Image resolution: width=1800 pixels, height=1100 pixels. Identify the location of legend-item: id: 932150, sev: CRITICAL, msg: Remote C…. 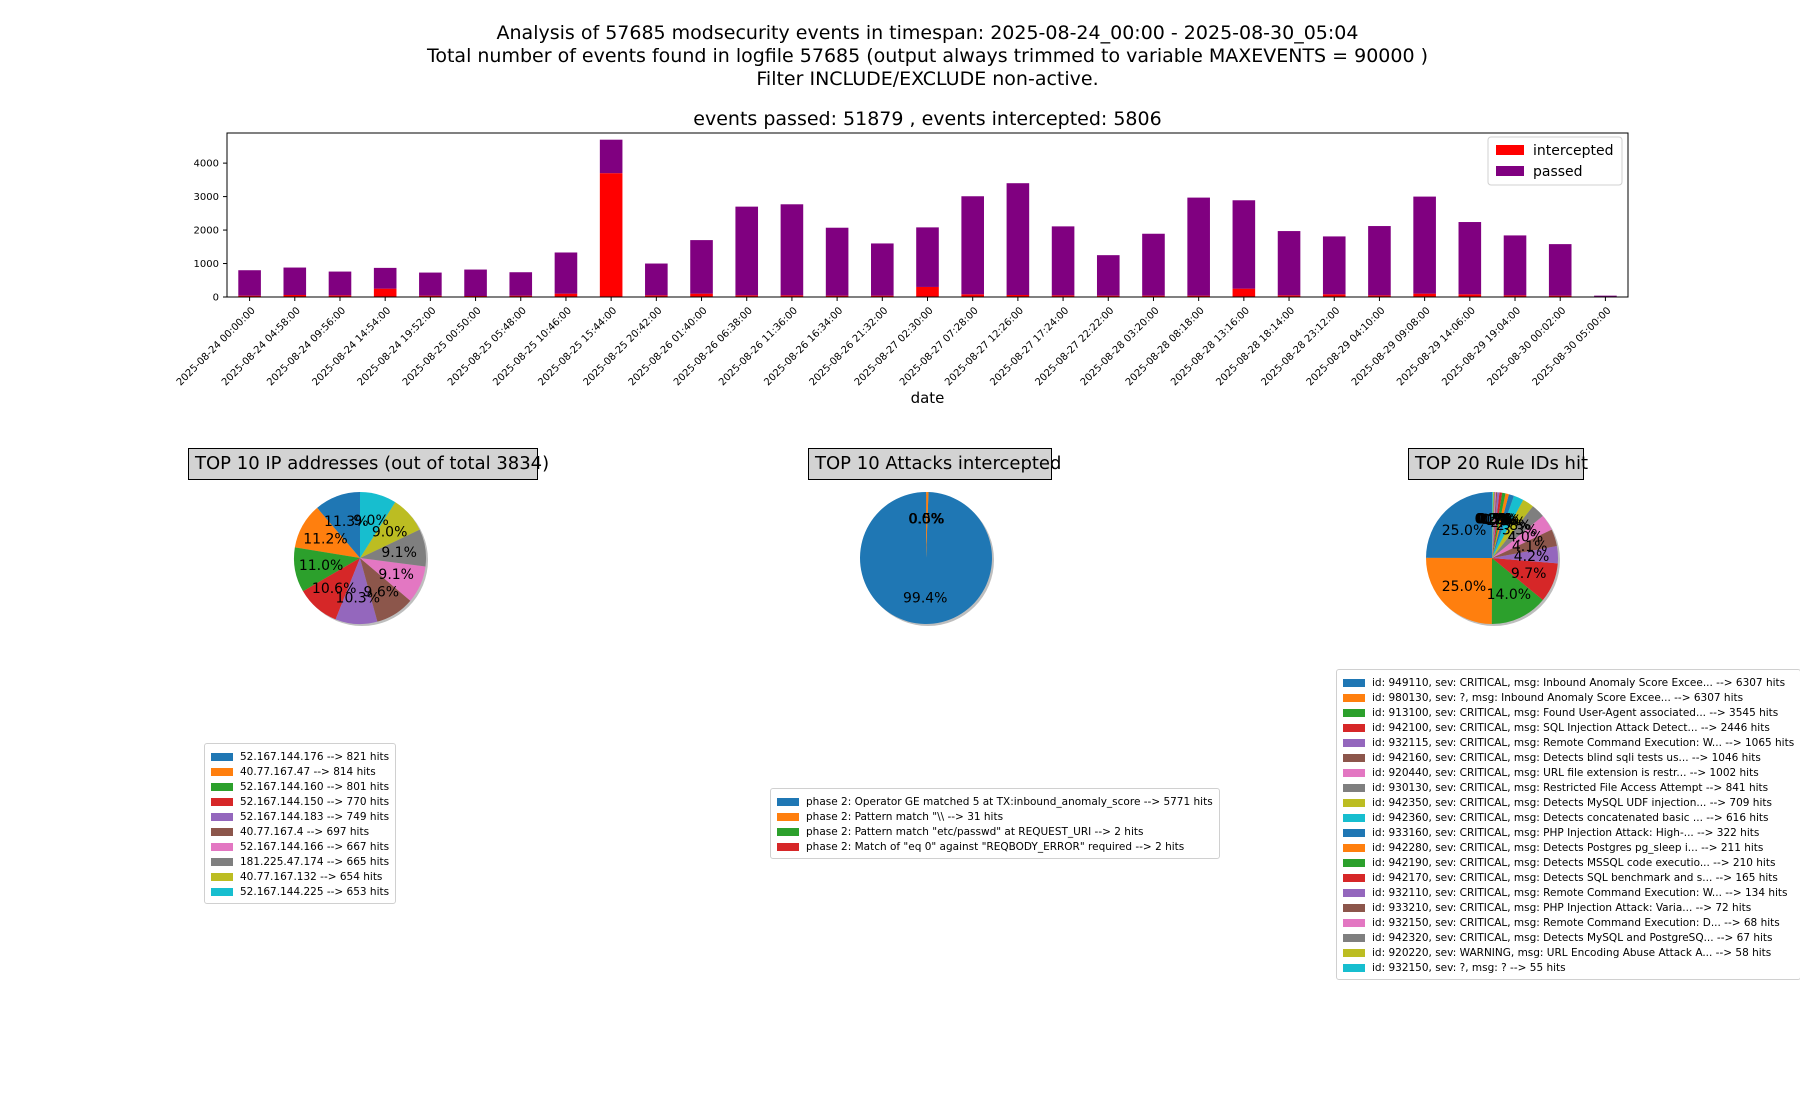
(1568, 922).